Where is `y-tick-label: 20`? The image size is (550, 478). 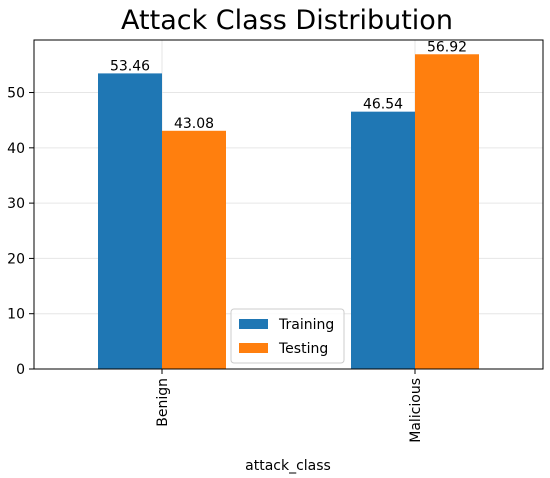
y-tick-label: 20 is located at coordinates (16, 259).